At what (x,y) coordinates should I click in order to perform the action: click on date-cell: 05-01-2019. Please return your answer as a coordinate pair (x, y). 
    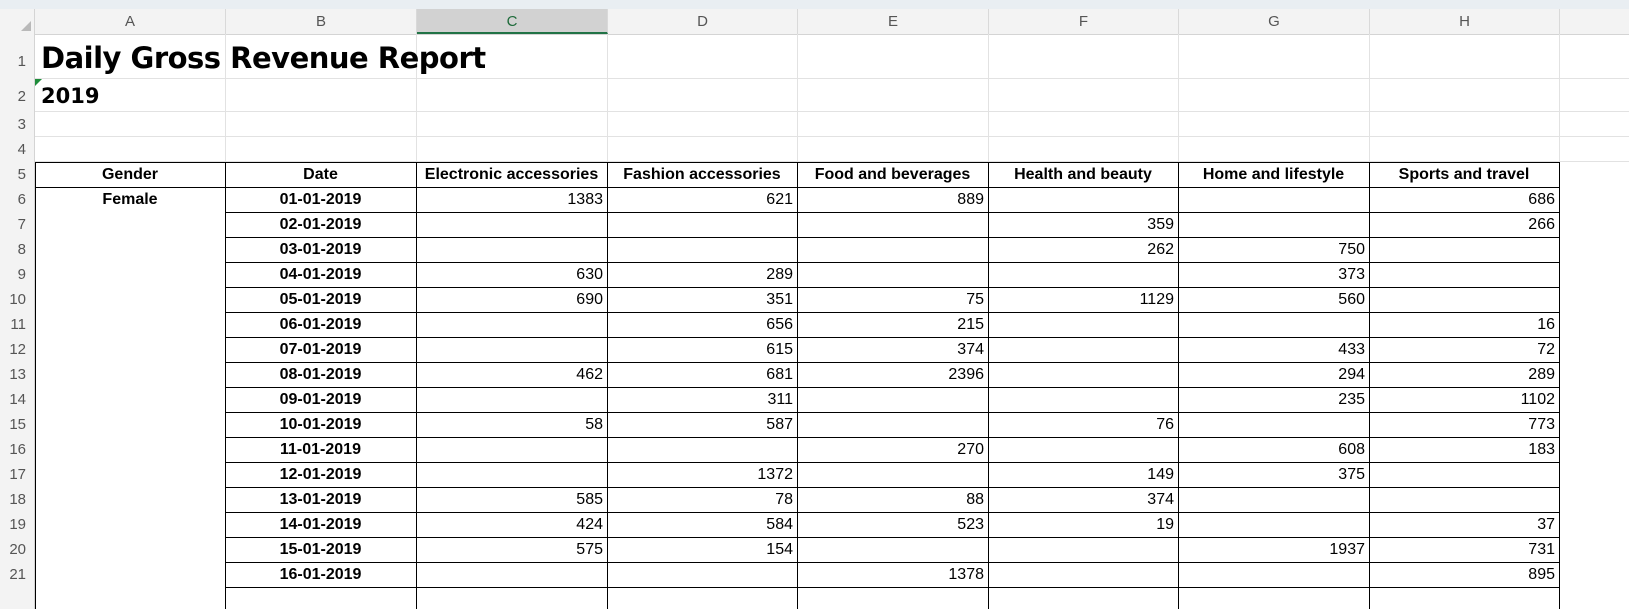
    Looking at the image, I should click on (320, 299).